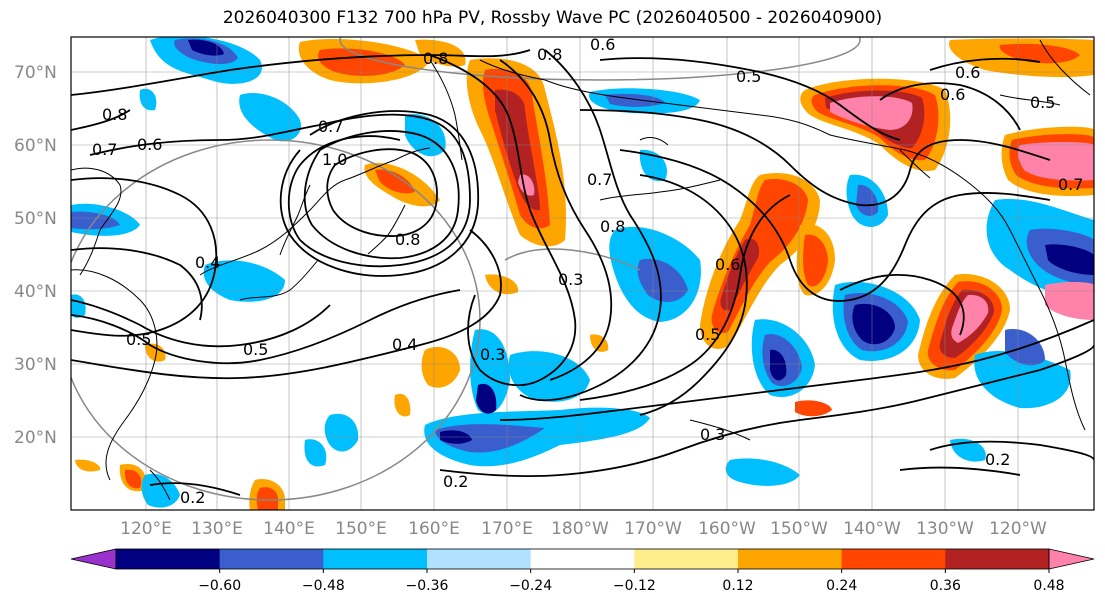 The image size is (1105, 604). What do you see at coordinates (737, 586) in the screenshot?
I see `colorbar-tick-label: 0.12` at bounding box center [737, 586].